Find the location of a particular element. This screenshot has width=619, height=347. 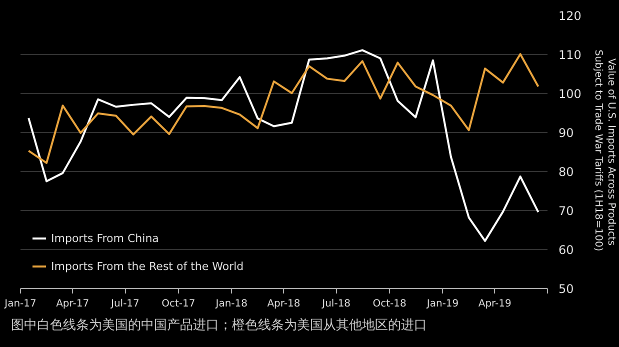

x-tick-label: Oct-18 is located at coordinates (389, 304).